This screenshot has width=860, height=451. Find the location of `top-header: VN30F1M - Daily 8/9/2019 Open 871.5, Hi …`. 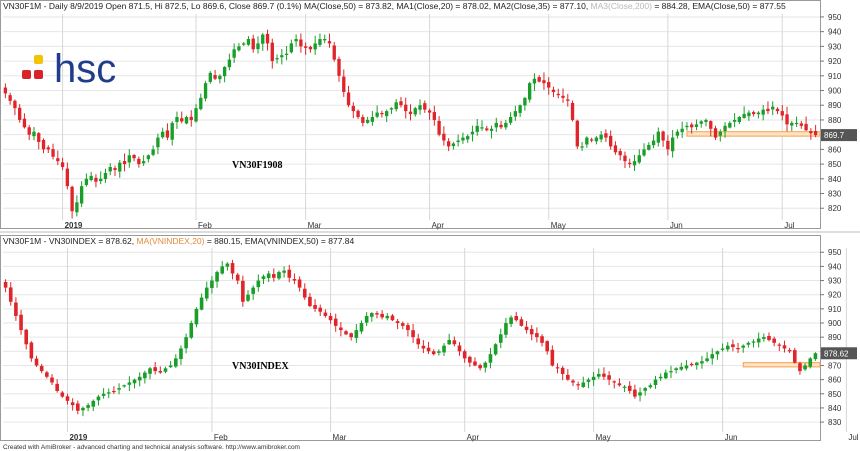

top-header: VN30F1M - Daily 8/9/2019 Open 871.5, Hi … is located at coordinates (394, 6).